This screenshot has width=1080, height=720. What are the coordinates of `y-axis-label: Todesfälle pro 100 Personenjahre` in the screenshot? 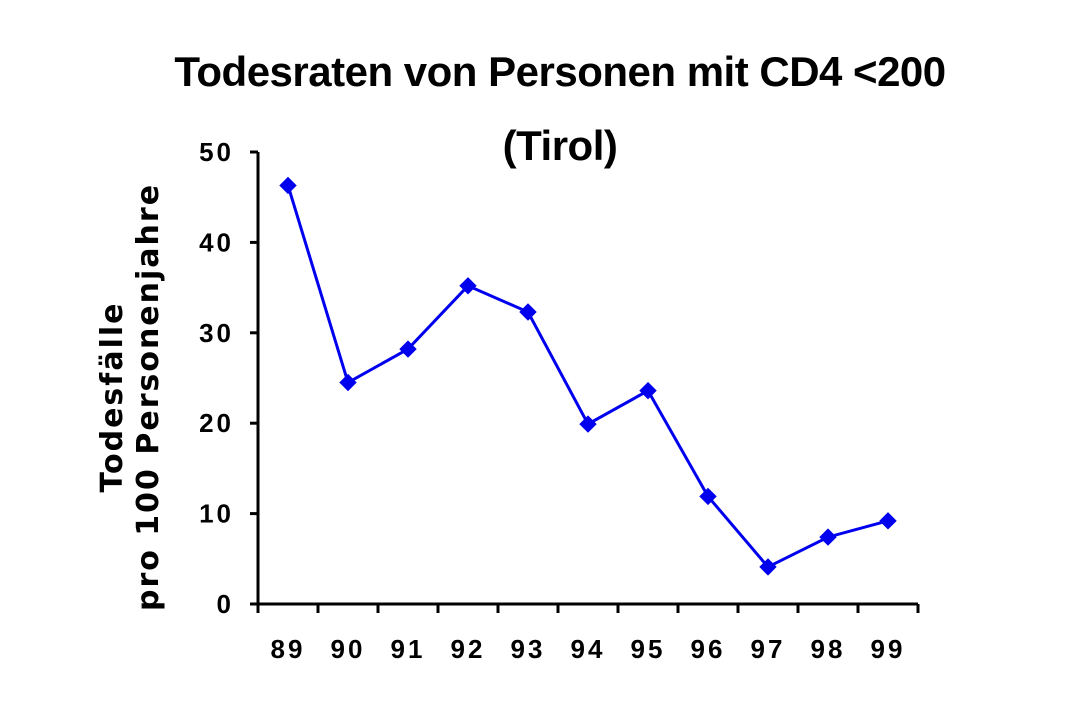 It's located at (130, 397).